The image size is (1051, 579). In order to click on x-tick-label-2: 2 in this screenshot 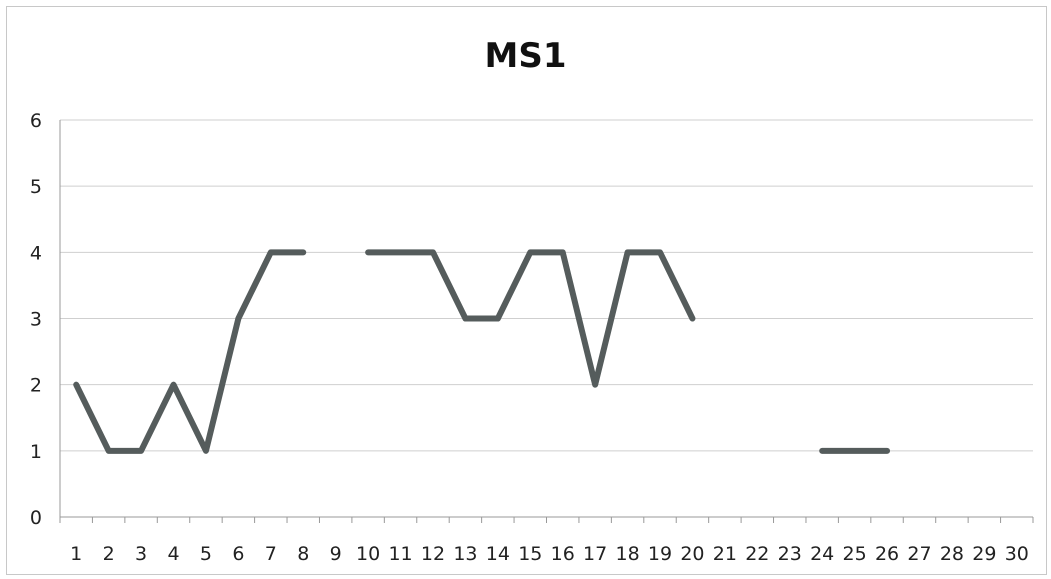, I will do `click(109, 554)`.